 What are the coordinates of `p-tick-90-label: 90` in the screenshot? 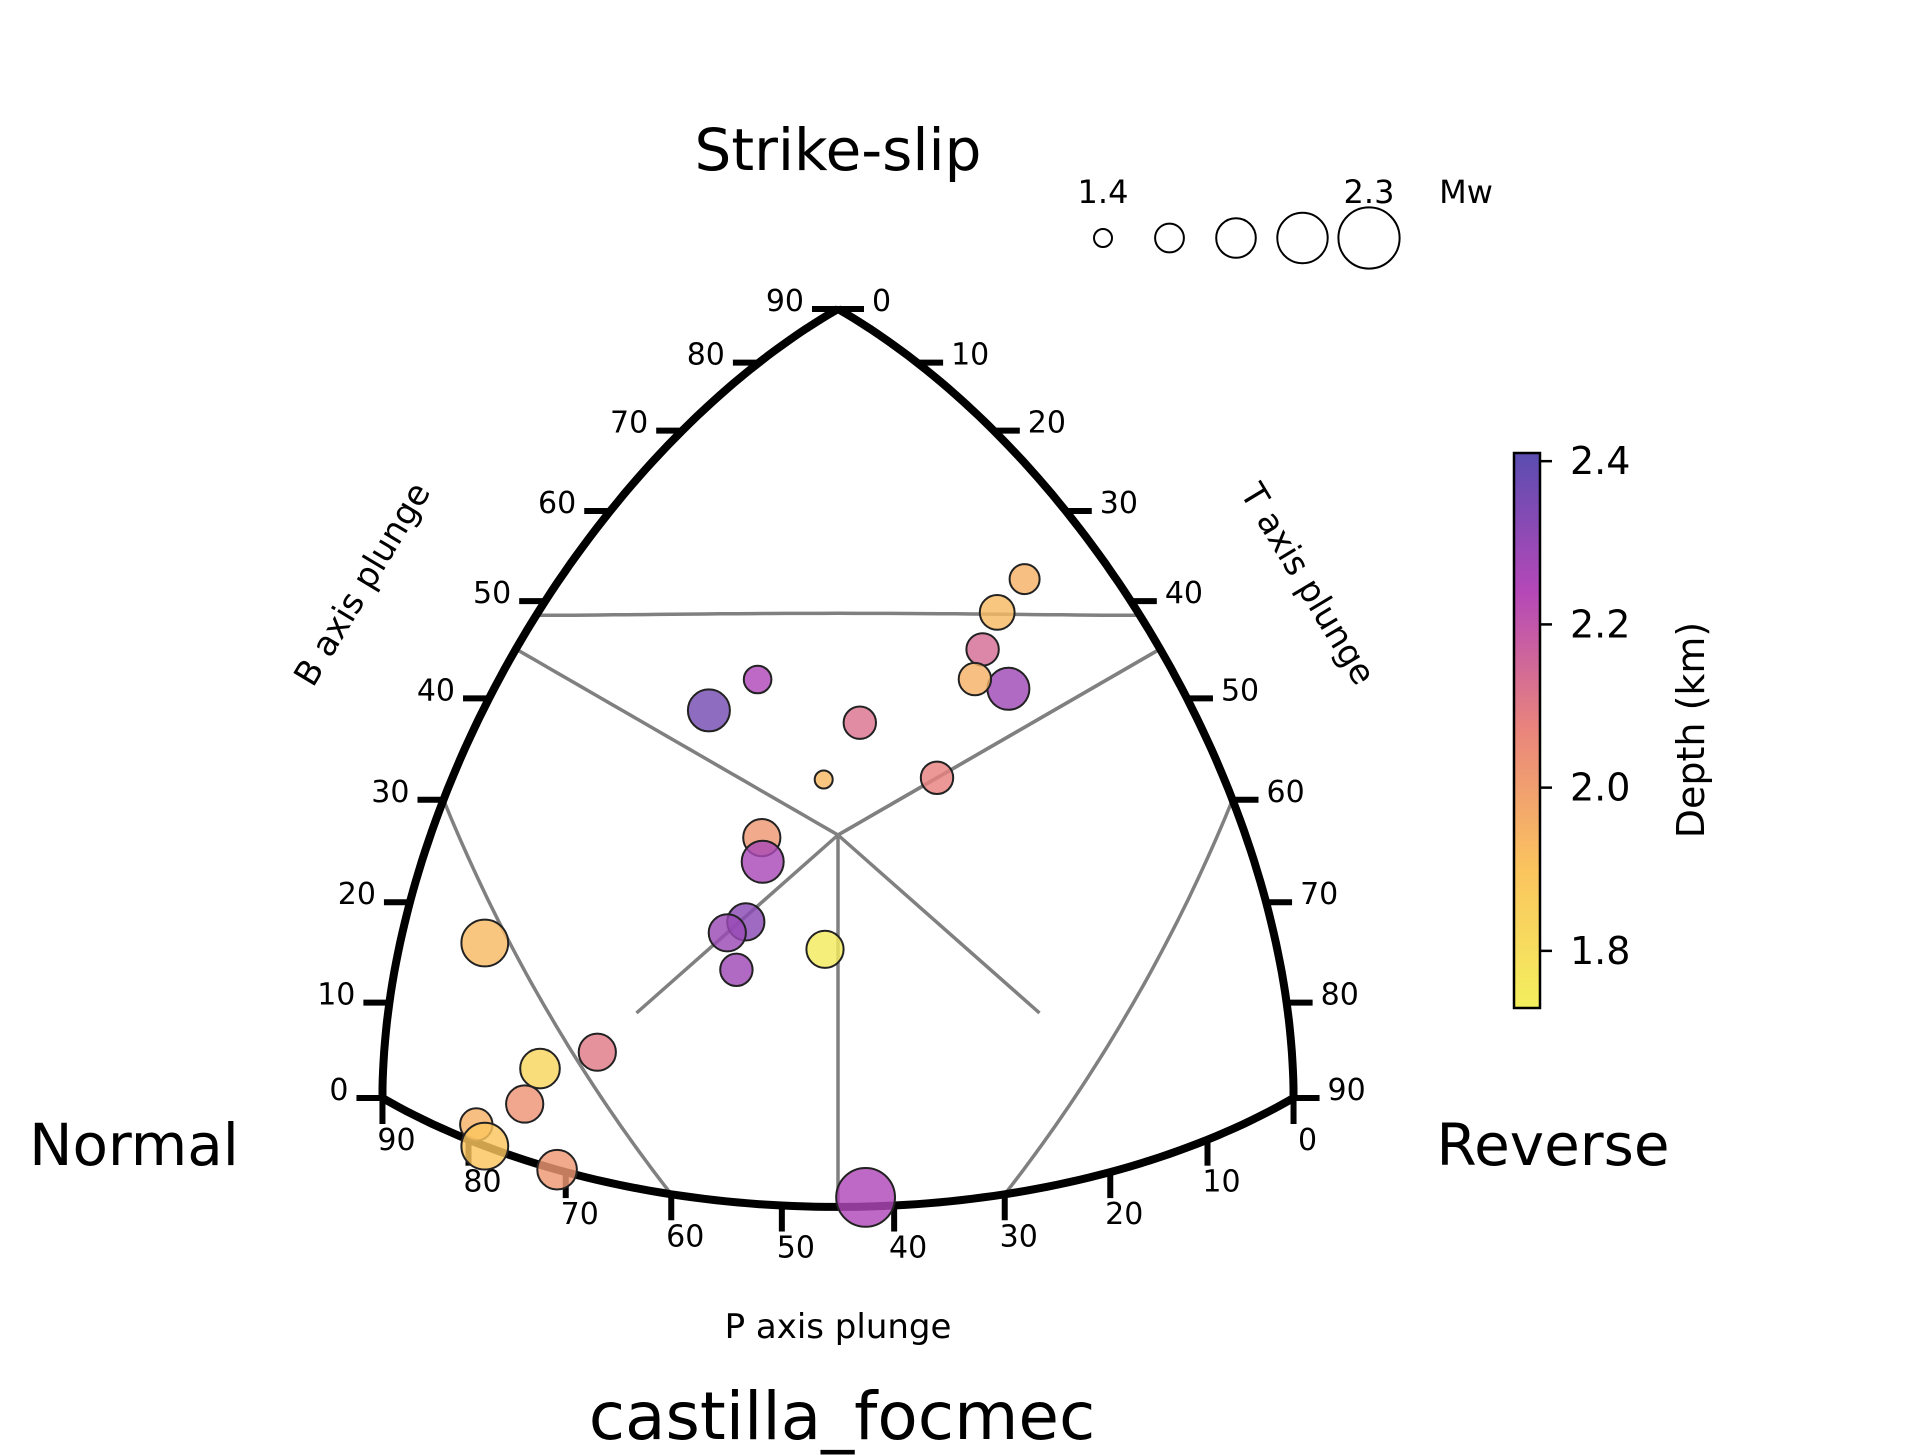 It's located at (396, 1140).